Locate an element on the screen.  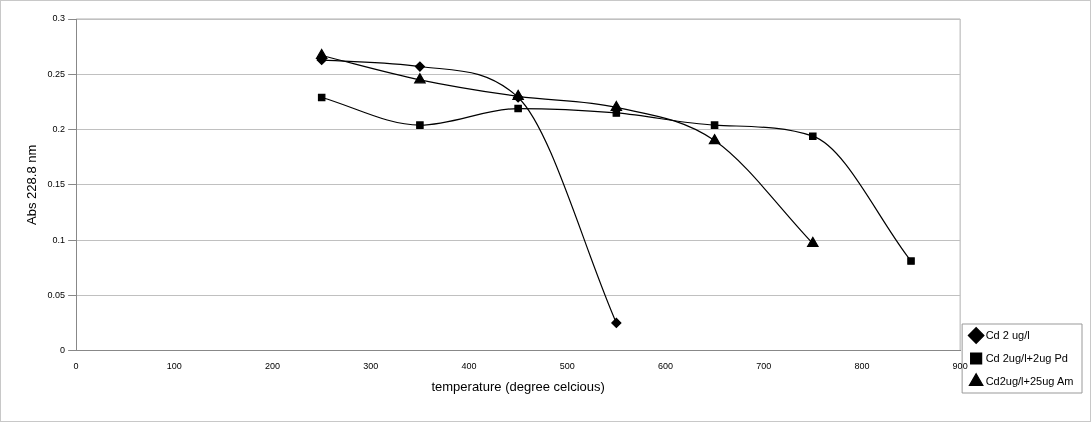
y-tick-label: 0.2 is located at coordinates (59, 129).